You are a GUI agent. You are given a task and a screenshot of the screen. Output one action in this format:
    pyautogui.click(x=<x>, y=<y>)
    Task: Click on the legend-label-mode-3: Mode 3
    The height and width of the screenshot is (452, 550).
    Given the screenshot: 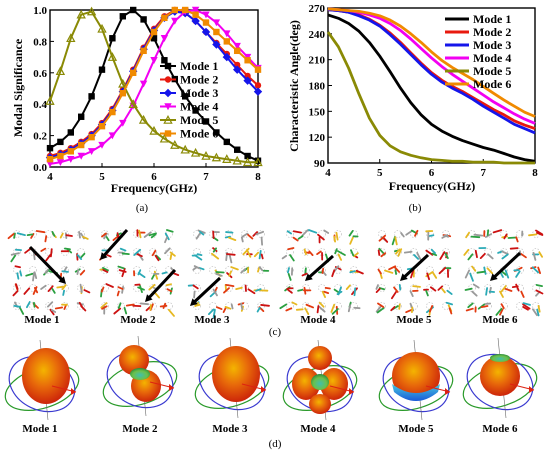 What is the action you would take?
    pyautogui.click(x=492, y=45)
    